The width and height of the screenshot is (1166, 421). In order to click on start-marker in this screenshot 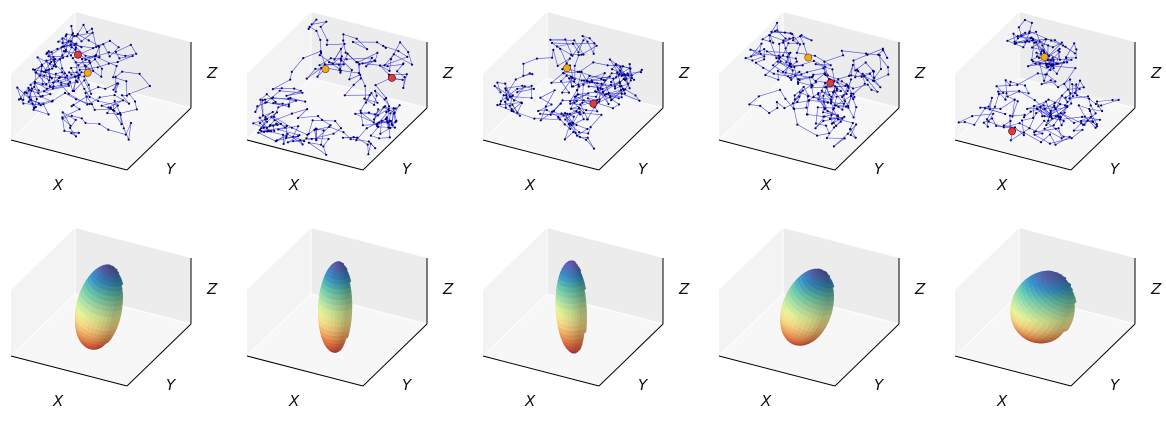, I will do `click(325, 69)`.